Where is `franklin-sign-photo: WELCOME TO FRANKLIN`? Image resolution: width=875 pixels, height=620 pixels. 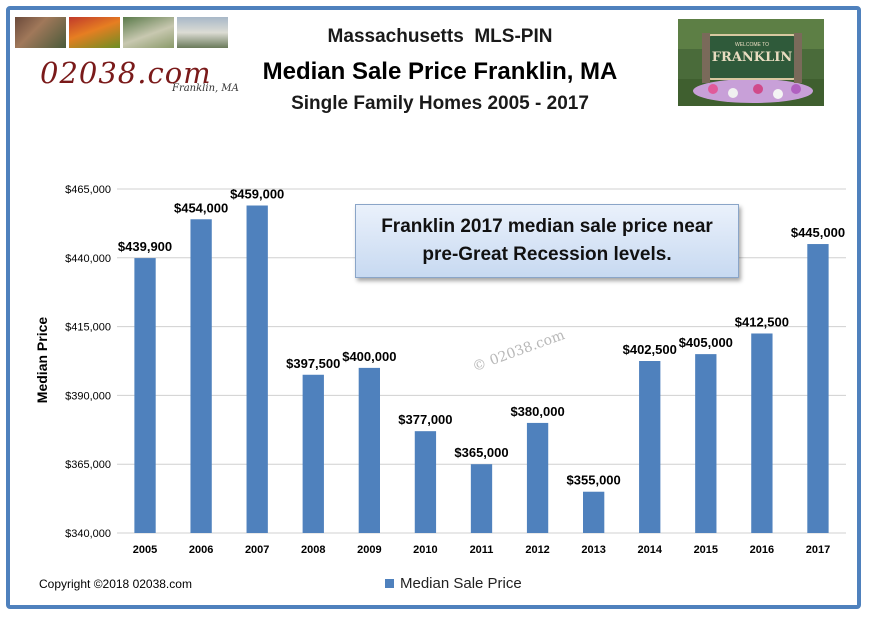 franklin-sign-photo: WELCOME TO FRANKLIN is located at coordinates (751, 62).